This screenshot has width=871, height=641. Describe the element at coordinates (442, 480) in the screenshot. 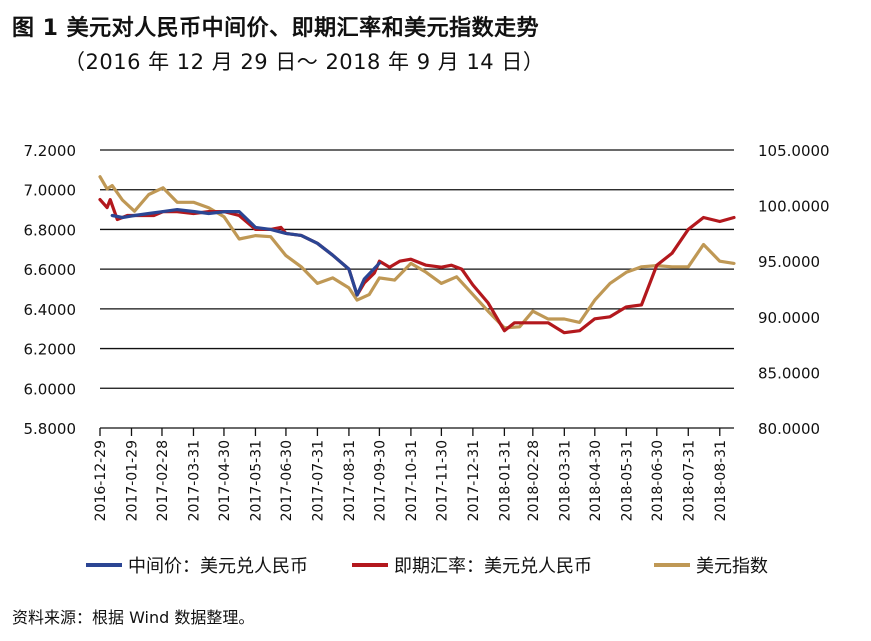

I see `x-tick-label: 2017-11-30` at that location.